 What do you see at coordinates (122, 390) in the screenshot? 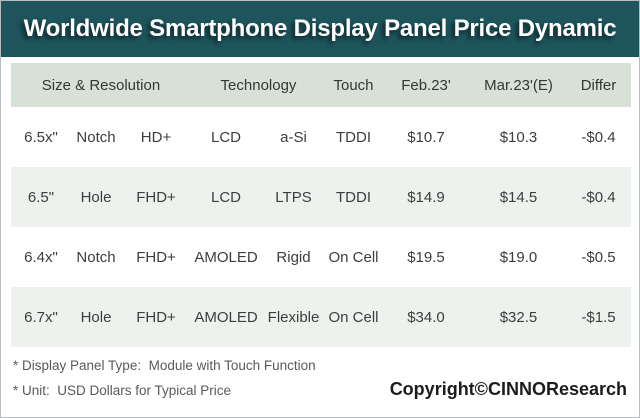
I see `footnote-unit: * Unit: USD Dollars for Typical Price` at bounding box center [122, 390].